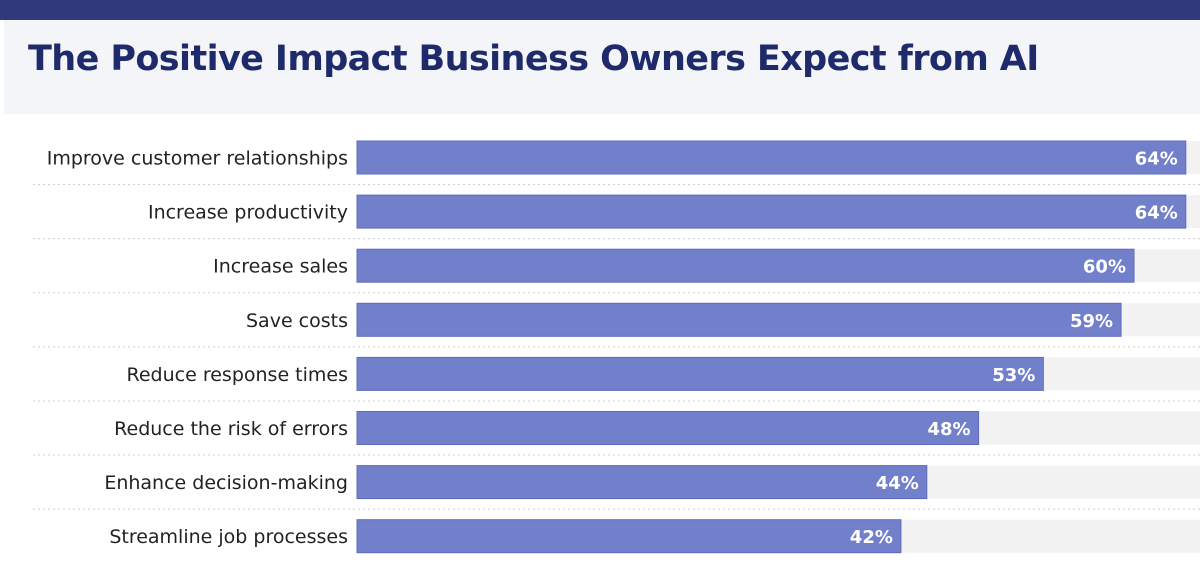  I want to click on category-label: Improve customer relationships, so click(197, 159).